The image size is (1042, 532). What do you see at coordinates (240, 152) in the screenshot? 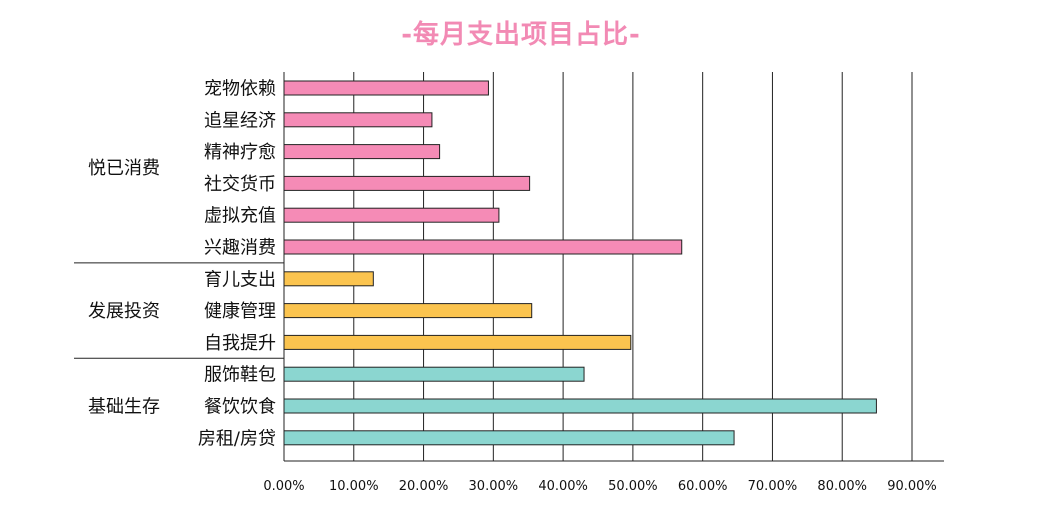
I see `category-label: 精神疗愈` at bounding box center [240, 152].